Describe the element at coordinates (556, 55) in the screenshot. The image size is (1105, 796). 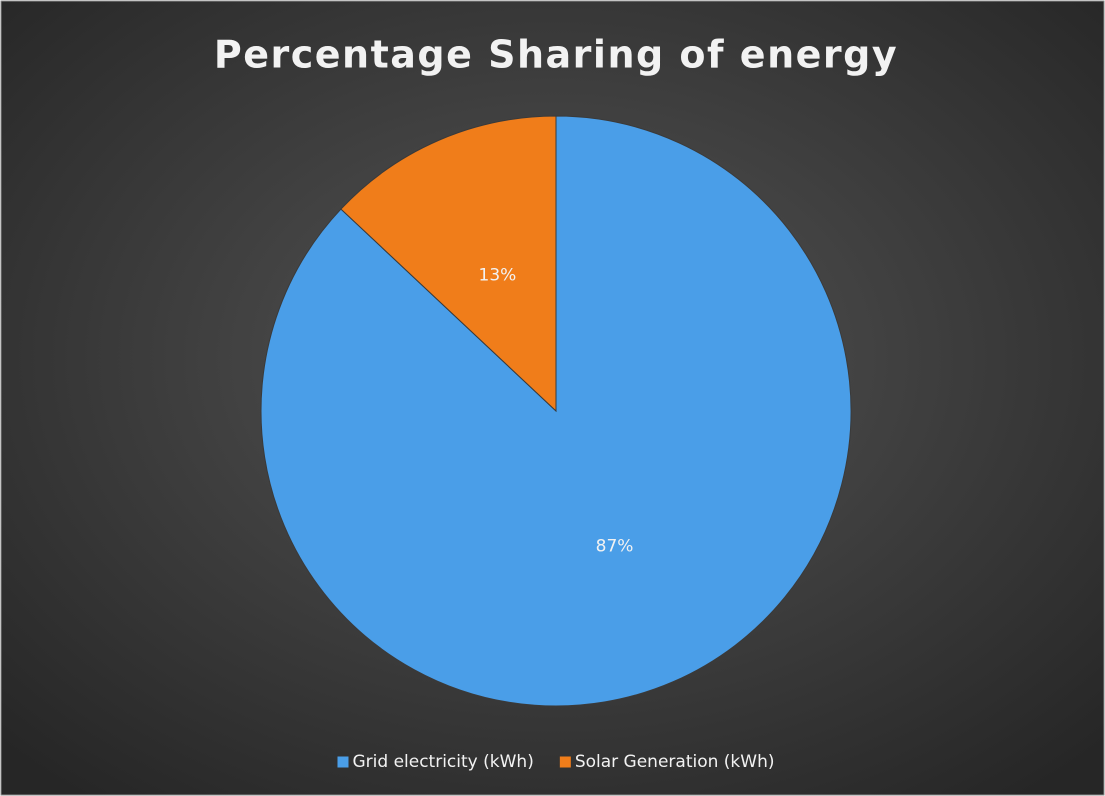
I see `chart-title: Percentage Sharing of energy` at that location.